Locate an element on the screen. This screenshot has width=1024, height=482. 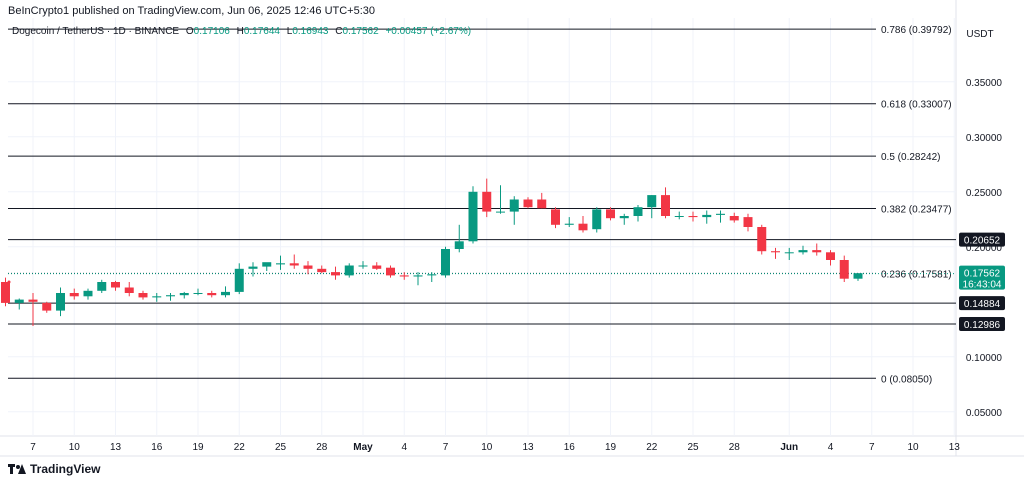
tradingview-footer: TradingView is located at coordinates (54, 469).